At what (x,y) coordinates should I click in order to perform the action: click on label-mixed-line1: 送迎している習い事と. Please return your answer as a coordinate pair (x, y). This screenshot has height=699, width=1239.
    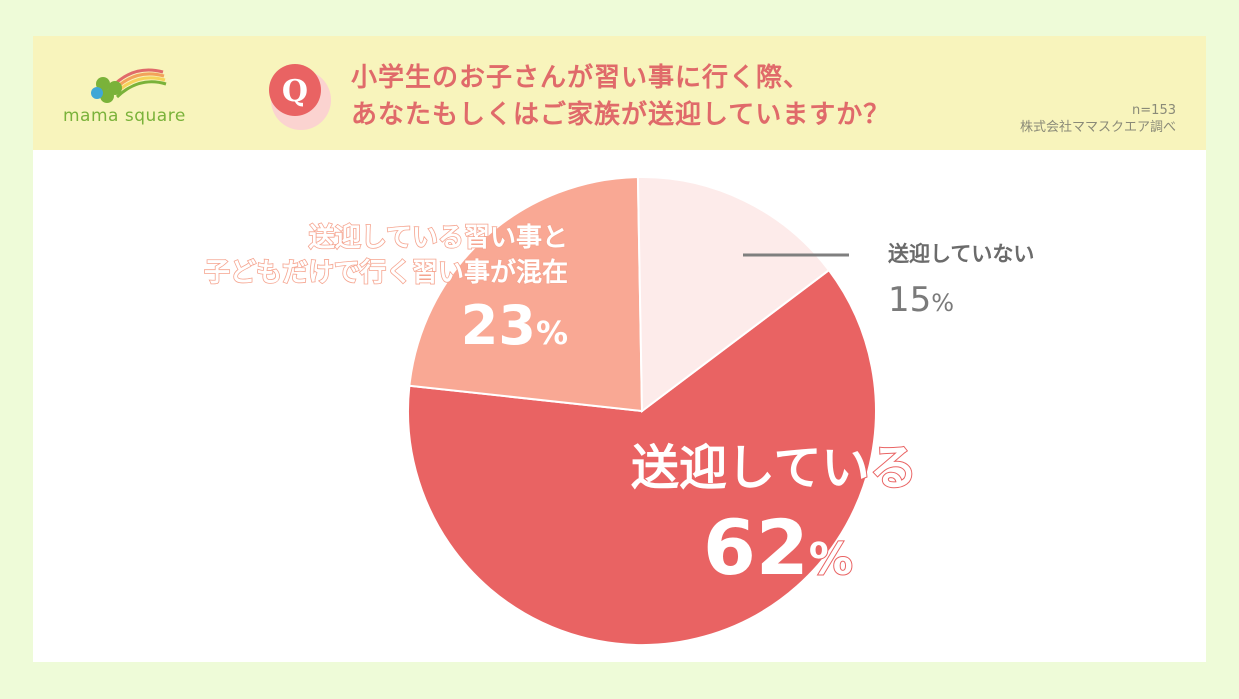
    Looking at the image, I should click on (438, 237).